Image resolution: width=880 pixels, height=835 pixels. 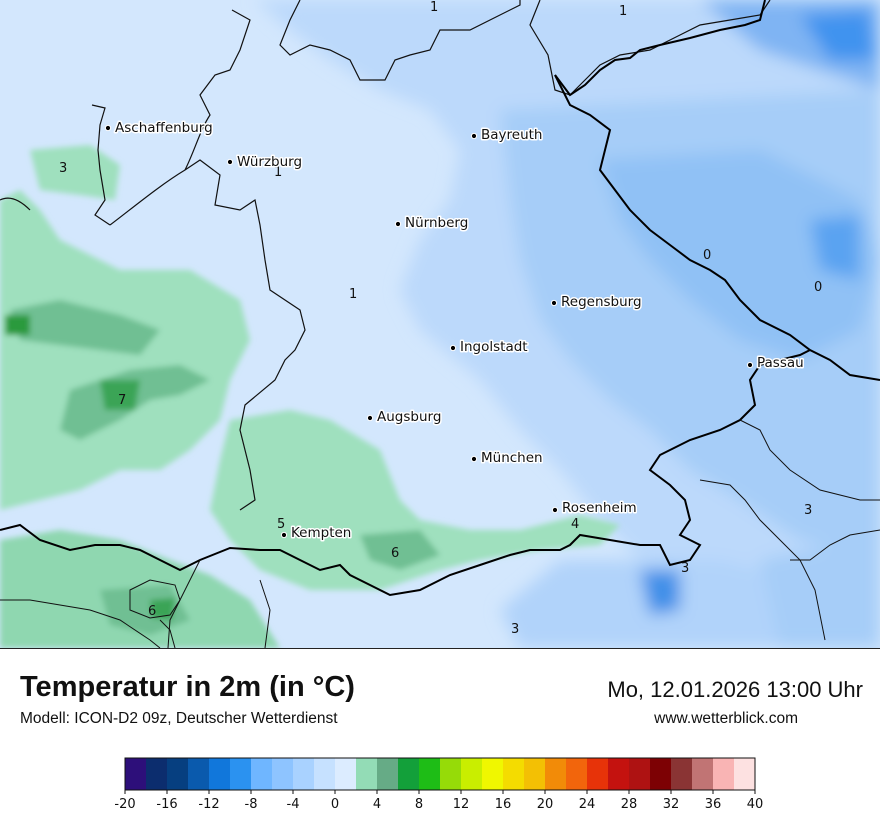 What do you see at coordinates (735, 689) in the screenshot?
I see `forecast-datetime: Mo, 12.01.2026 13:00 Uhr` at bounding box center [735, 689].